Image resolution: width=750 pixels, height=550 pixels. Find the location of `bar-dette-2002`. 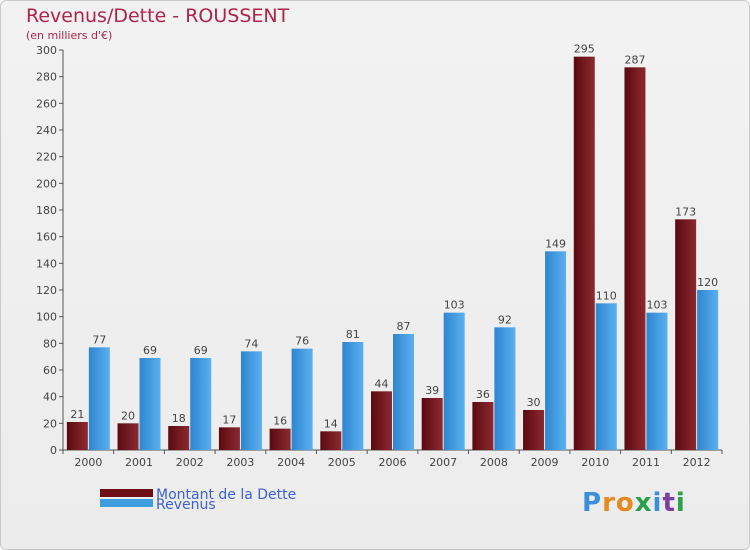

bar-dette-2002 is located at coordinates (179, 438).